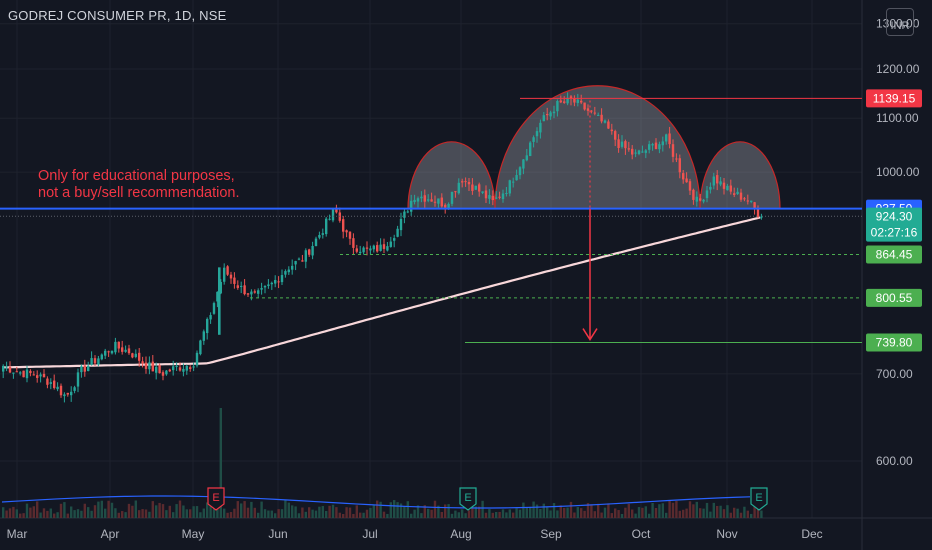 This screenshot has height=550, width=932. I want to click on price-label: 924.30 02:27:16, so click(894, 224).